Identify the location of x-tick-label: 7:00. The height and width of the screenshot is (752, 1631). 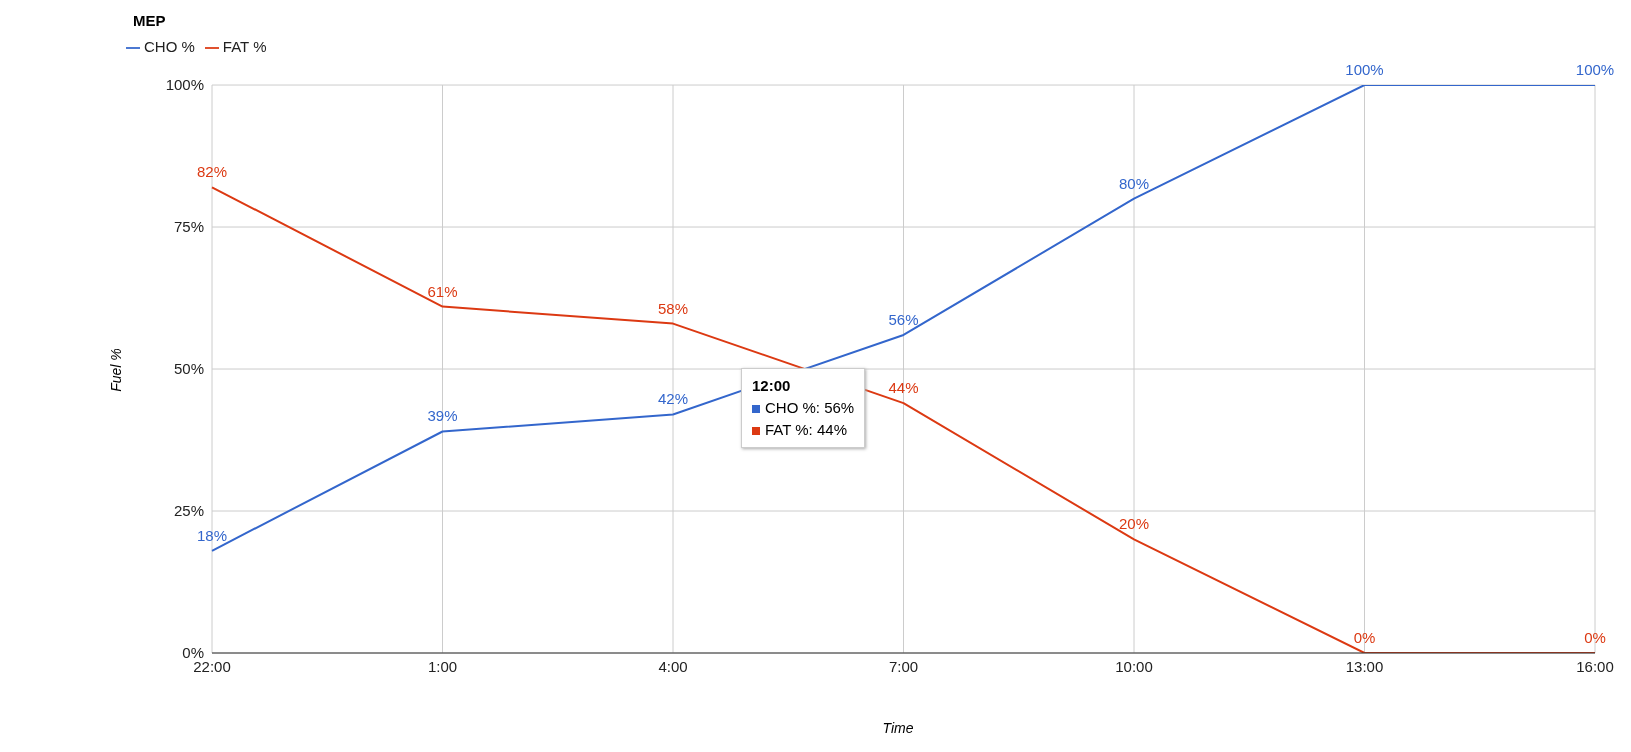
(903, 666).